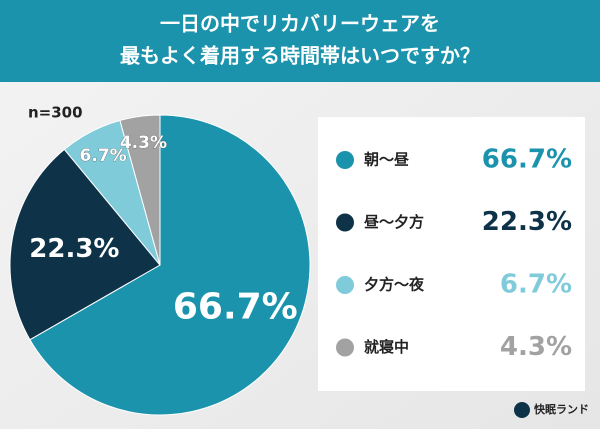  What do you see at coordinates (536, 347) in the screenshot?
I see `legend-value: 4.3%` at bounding box center [536, 347].